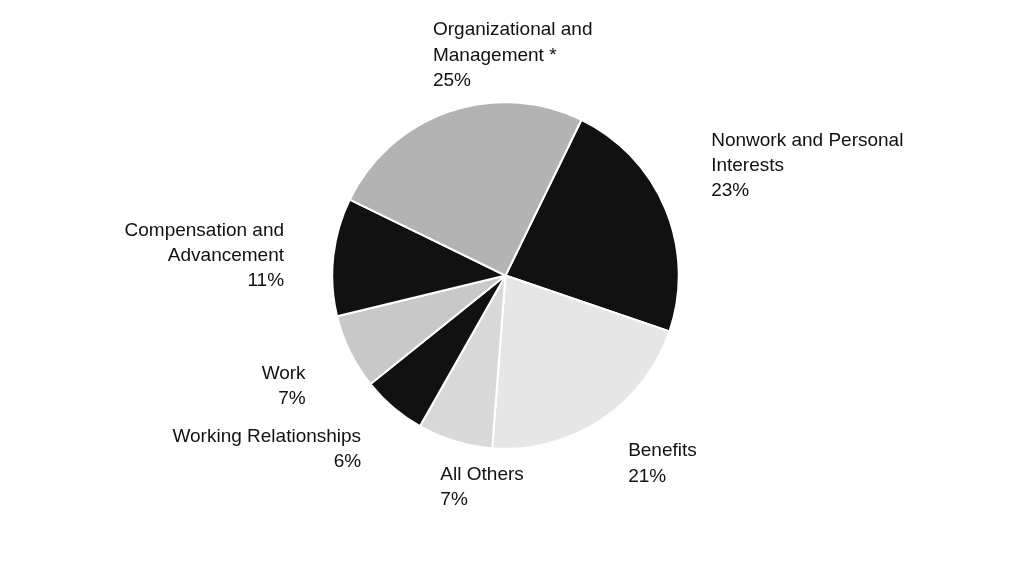 This screenshot has width=1026, height=564. I want to click on data-label: 23%, so click(730, 190).